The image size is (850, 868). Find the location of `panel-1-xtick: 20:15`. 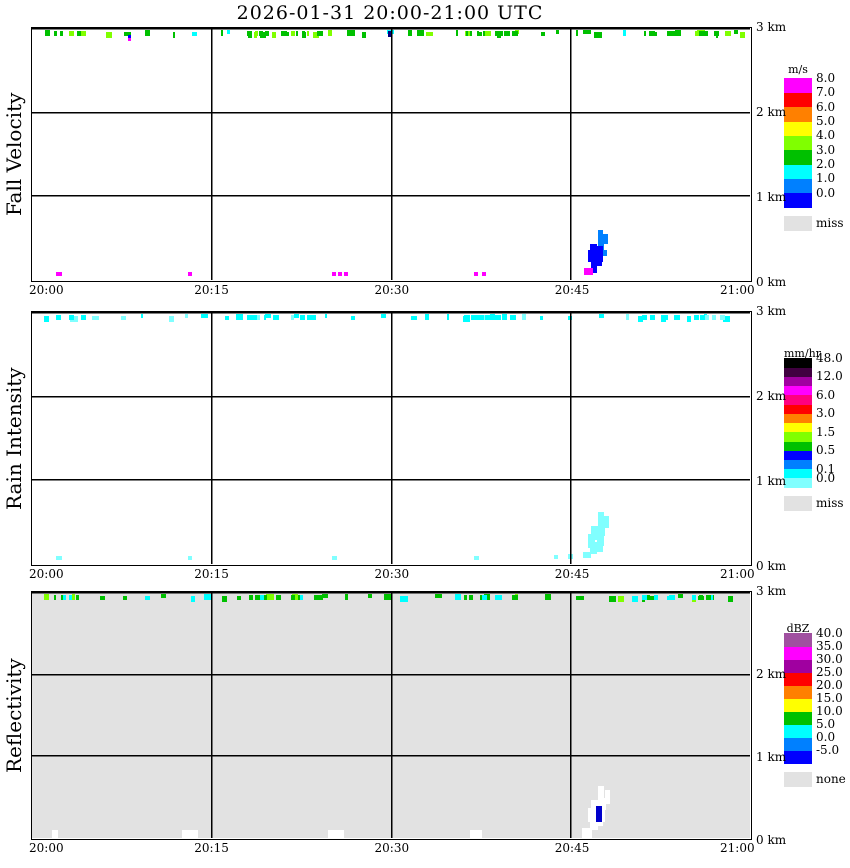

panel-1-xtick: 20:15 is located at coordinates (211, 290).